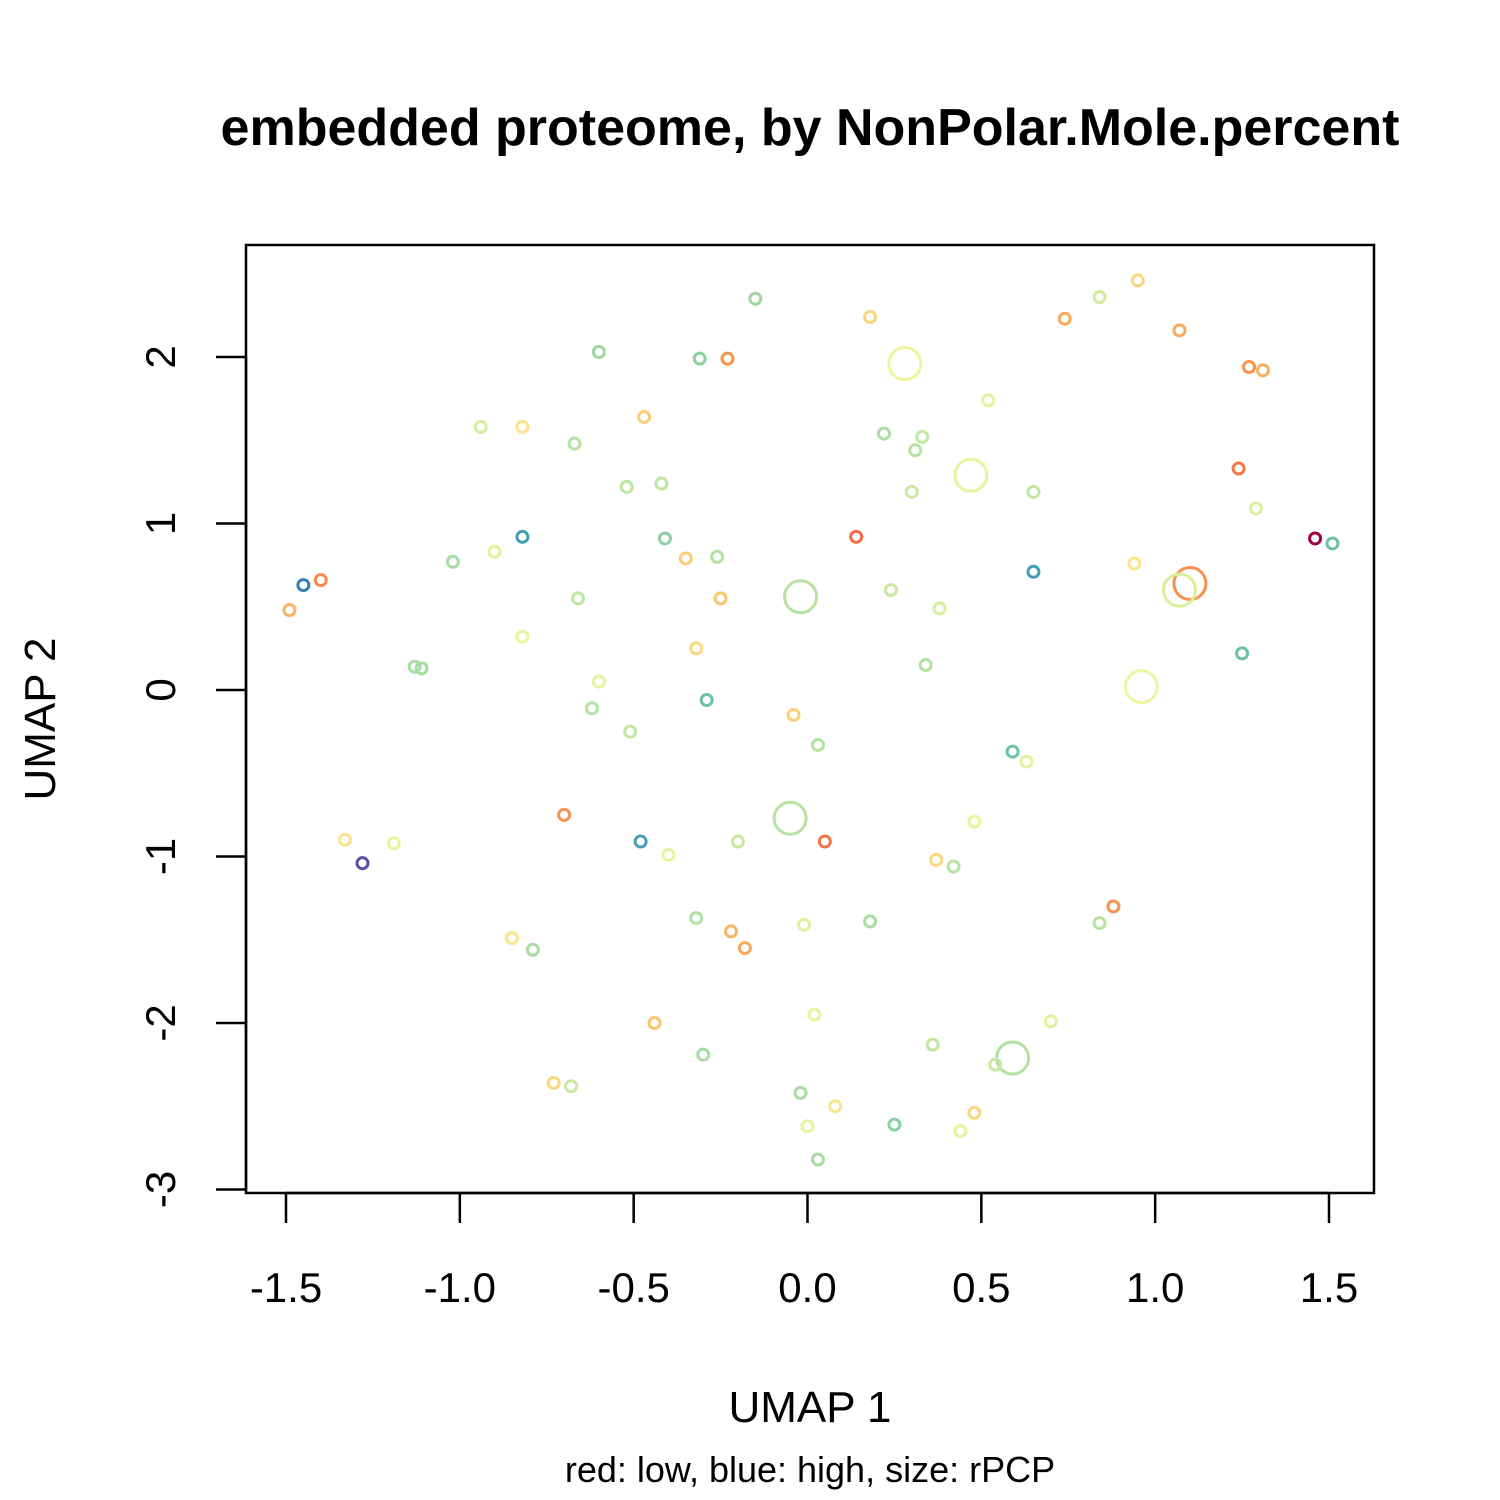 This screenshot has width=1500, height=1500. I want to click on y-tick-label: -2, so click(160, 1022).